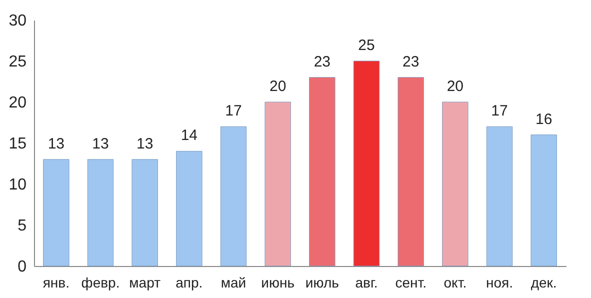 Image resolution: width=591 pixels, height=298 pixels. What do you see at coordinates (17, 103) in the screenshot?
I see `y-tick-label: 20` at bounding box center [17, 103].